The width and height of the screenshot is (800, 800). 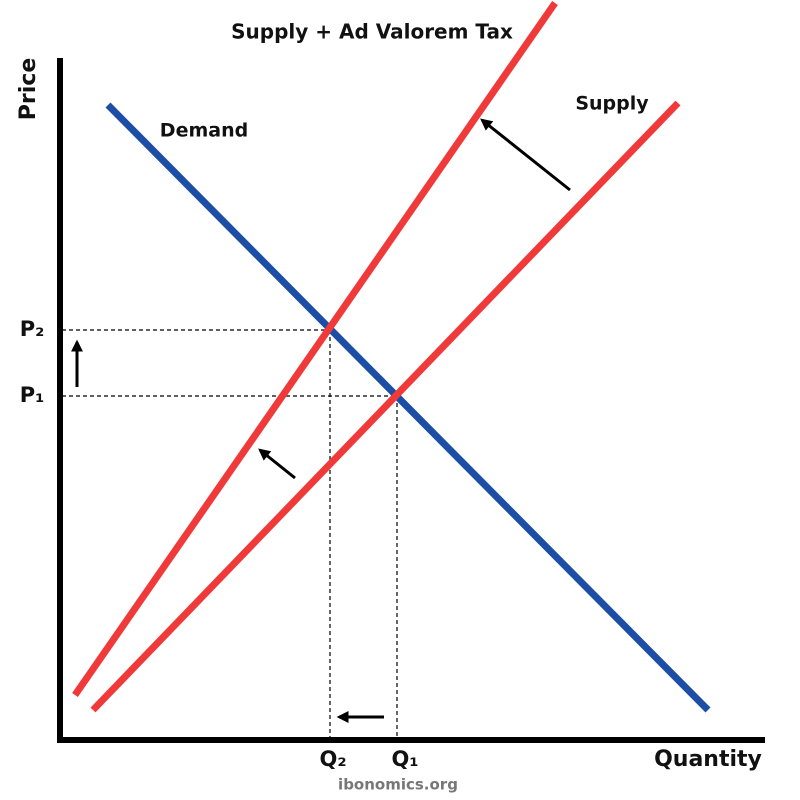 What do you see at coordinates (32, 395) in the screenshot?
I see `p1-label: P₁` at bounding box center [32, 395].